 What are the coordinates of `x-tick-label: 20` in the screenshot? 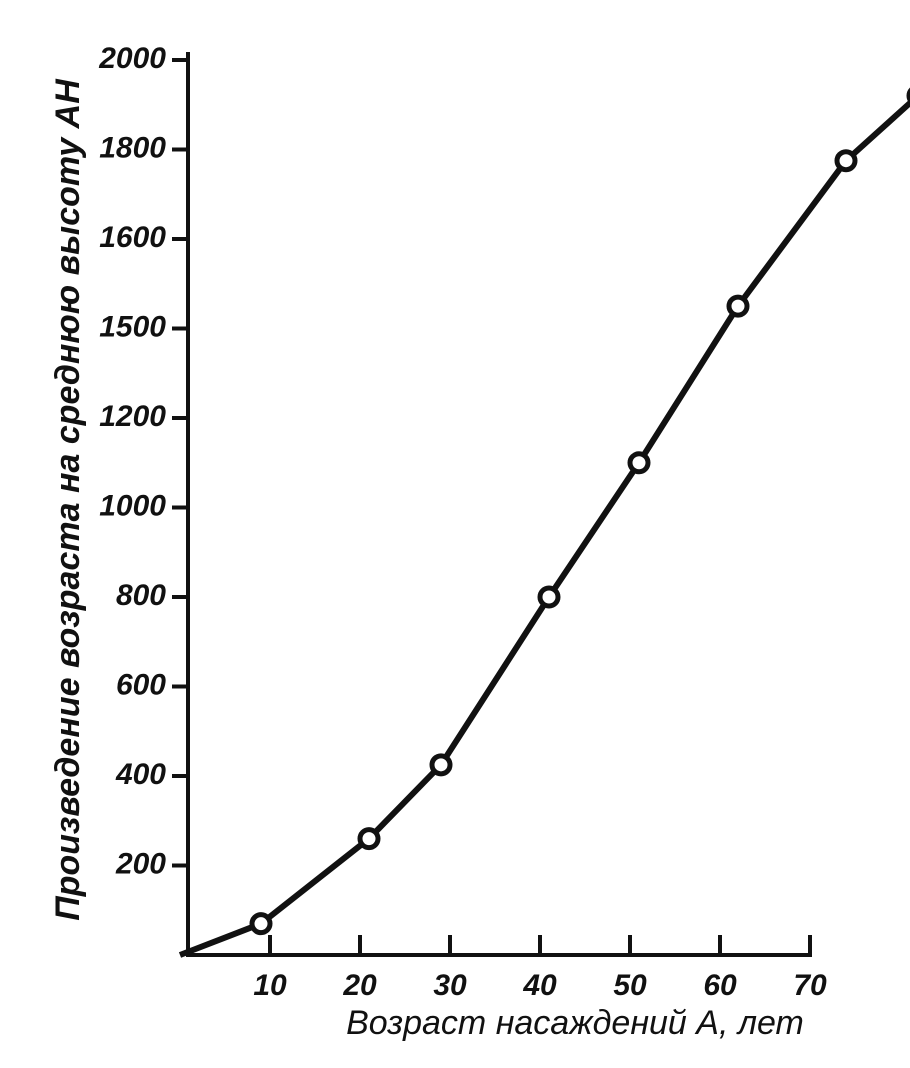 It's located at (359, 985).